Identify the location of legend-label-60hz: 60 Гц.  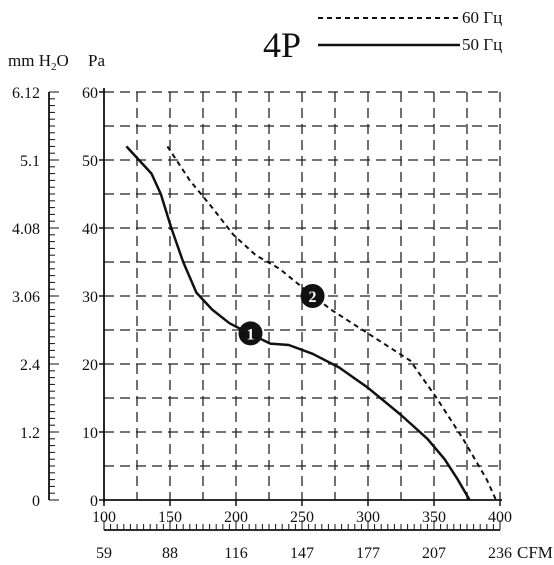
(482, 17).